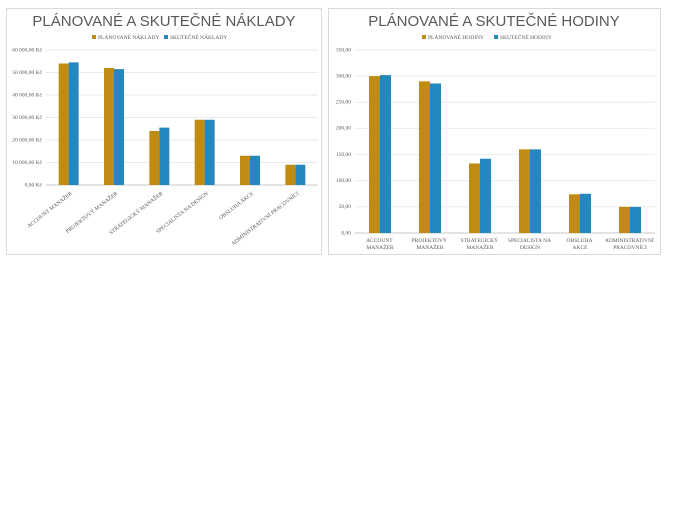 Image resolution: width=675 pixels, height=520 pixels. I want to click on legend-label: SKUTEČNÉ NÁKLADY, so click(198, 37).